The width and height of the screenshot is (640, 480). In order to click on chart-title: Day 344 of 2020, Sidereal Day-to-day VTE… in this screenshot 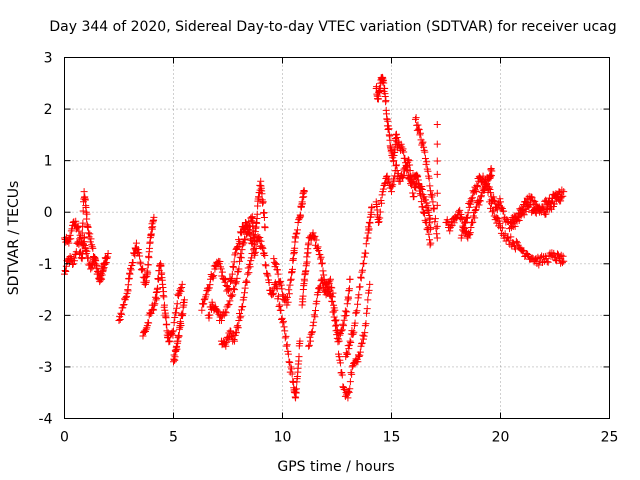, I will do `click(332, 27)`.